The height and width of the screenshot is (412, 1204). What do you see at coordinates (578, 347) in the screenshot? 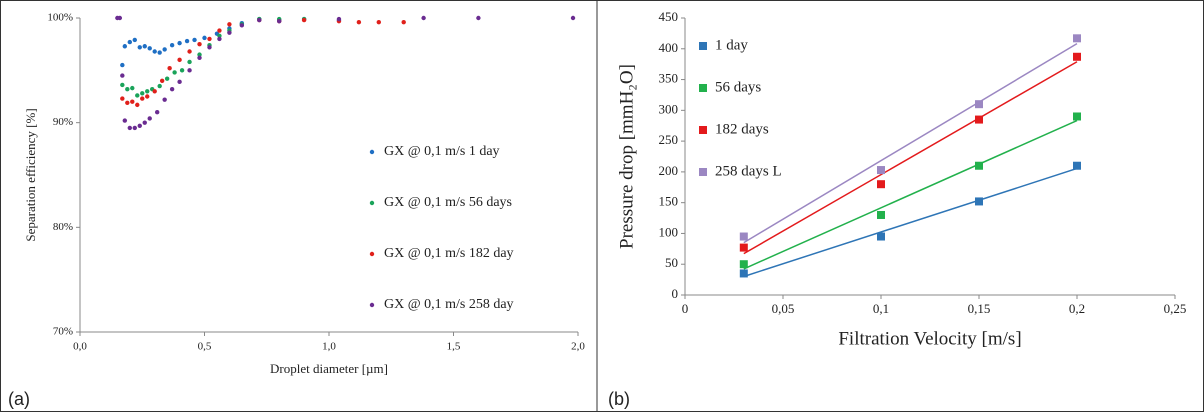
I see `x-tick-label: 2,0` at bounding box center [578, 347].